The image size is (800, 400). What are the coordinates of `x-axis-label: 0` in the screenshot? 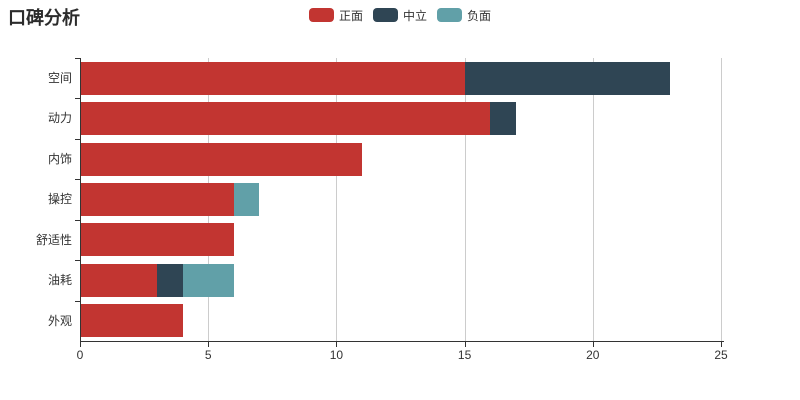 It's located at (80, 355).